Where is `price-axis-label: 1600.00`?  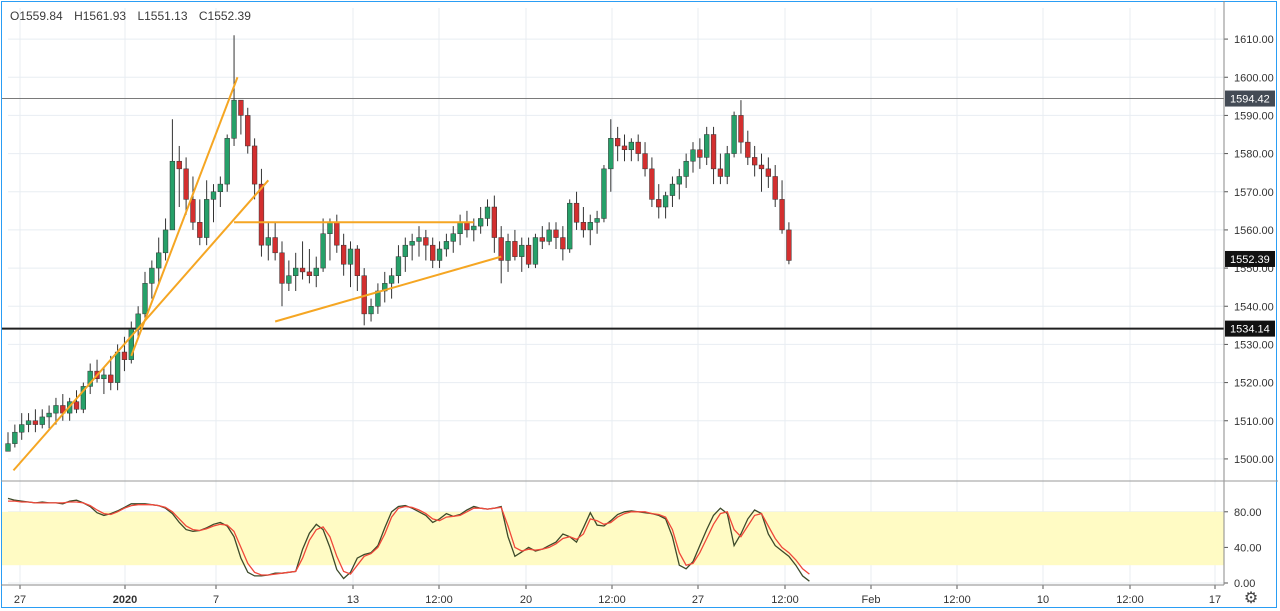 price-axis-label: 1600.00 is located at coordinates (1254, 78).